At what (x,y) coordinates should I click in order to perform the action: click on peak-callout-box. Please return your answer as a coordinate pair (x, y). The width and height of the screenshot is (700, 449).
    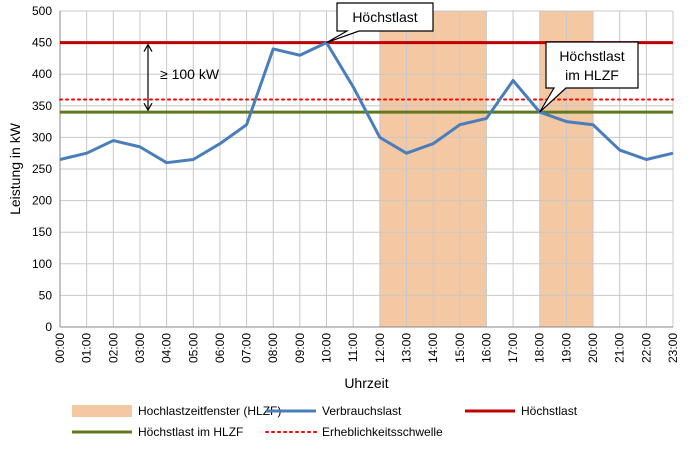
    Looking at the image, I should click on (380, 23).